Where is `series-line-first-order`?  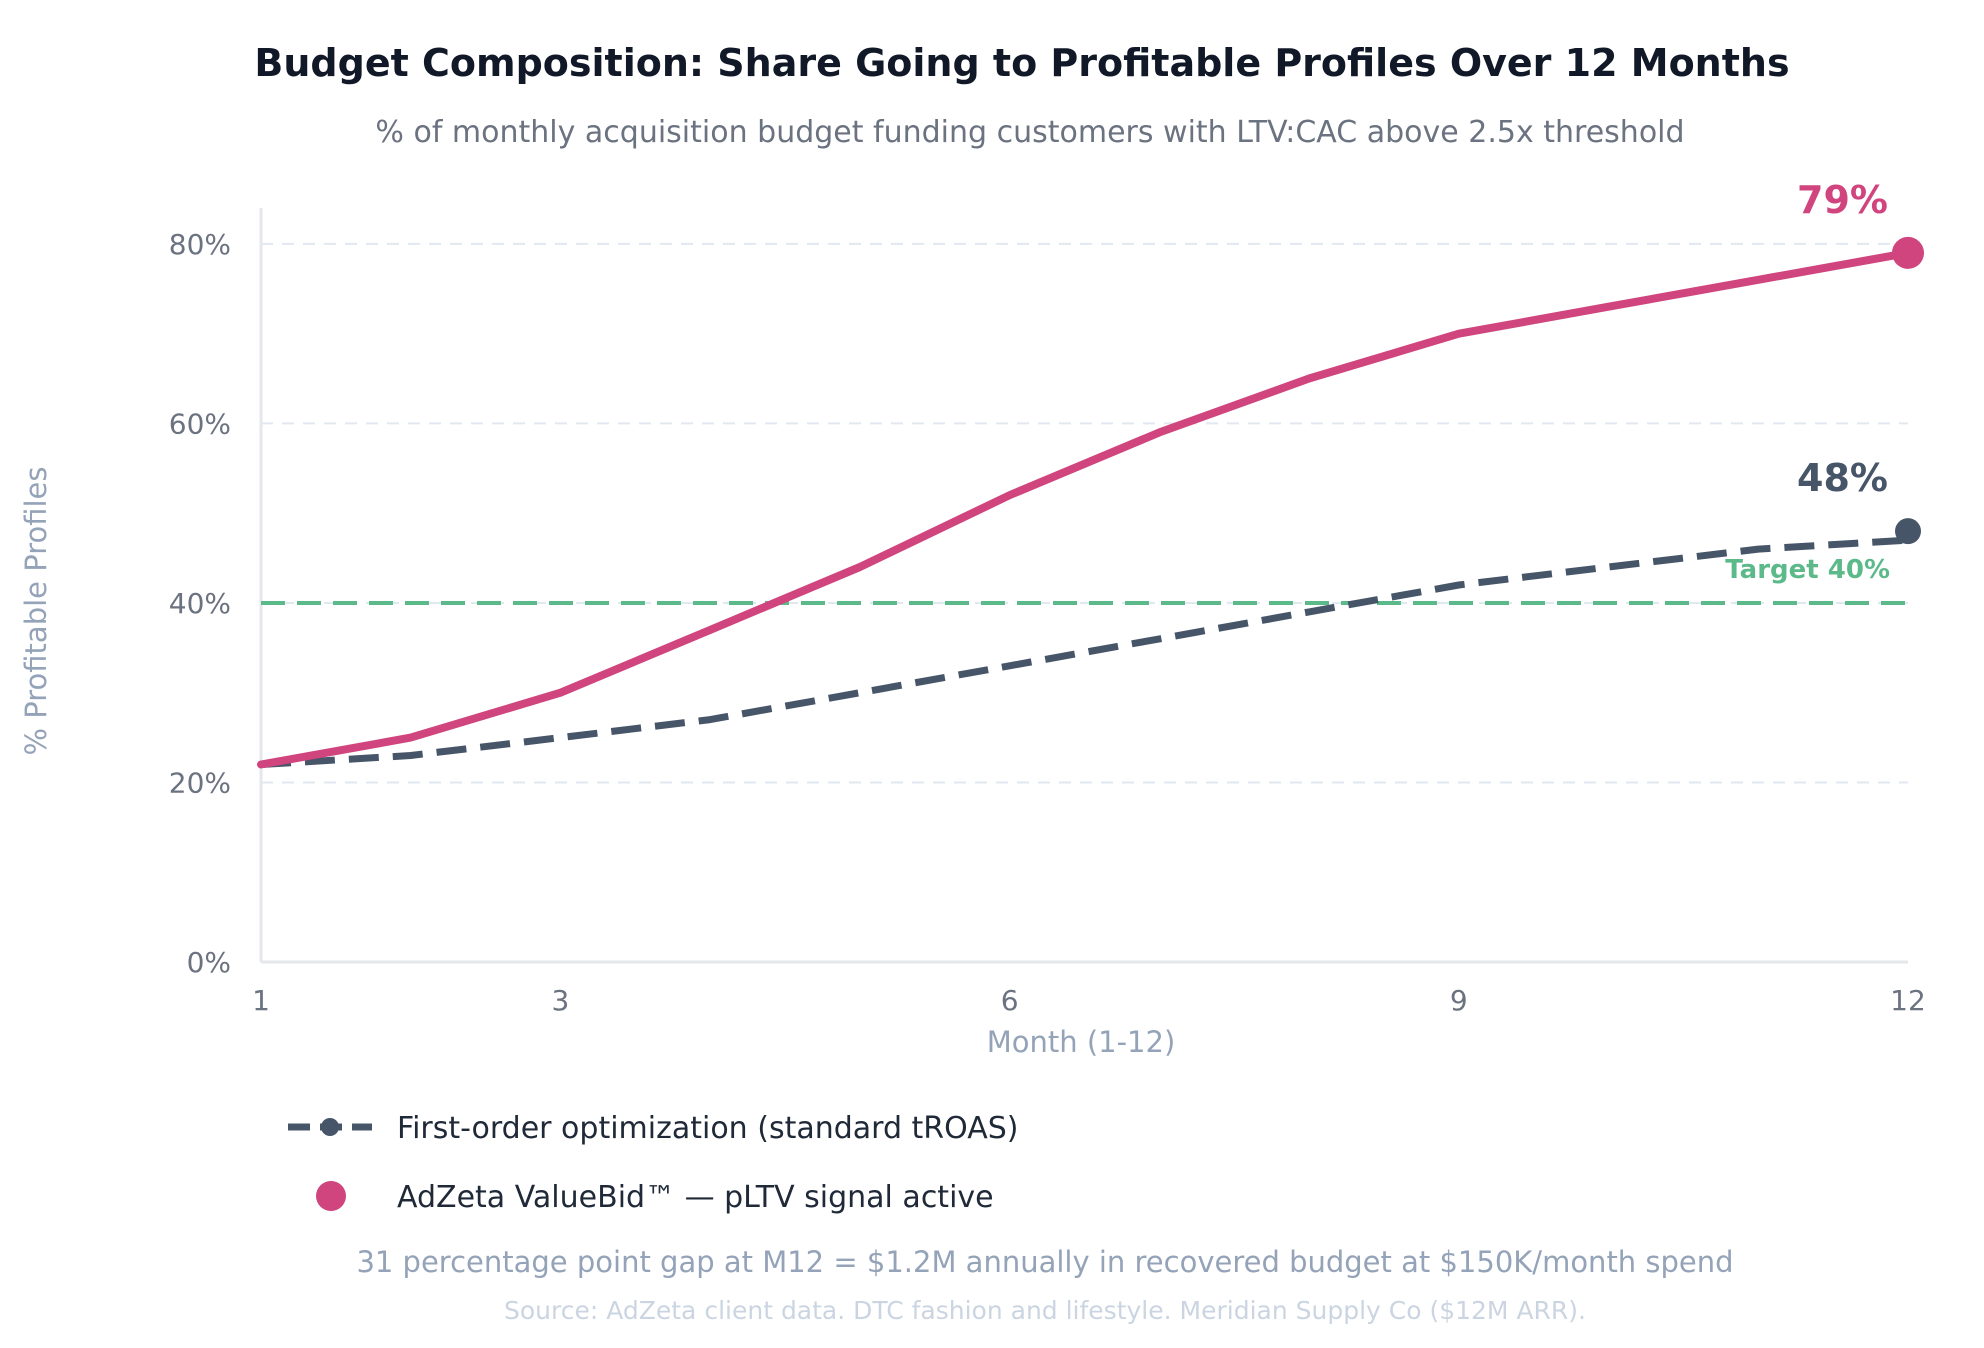
series-line-first-order is located at coordinates (1084, 652).